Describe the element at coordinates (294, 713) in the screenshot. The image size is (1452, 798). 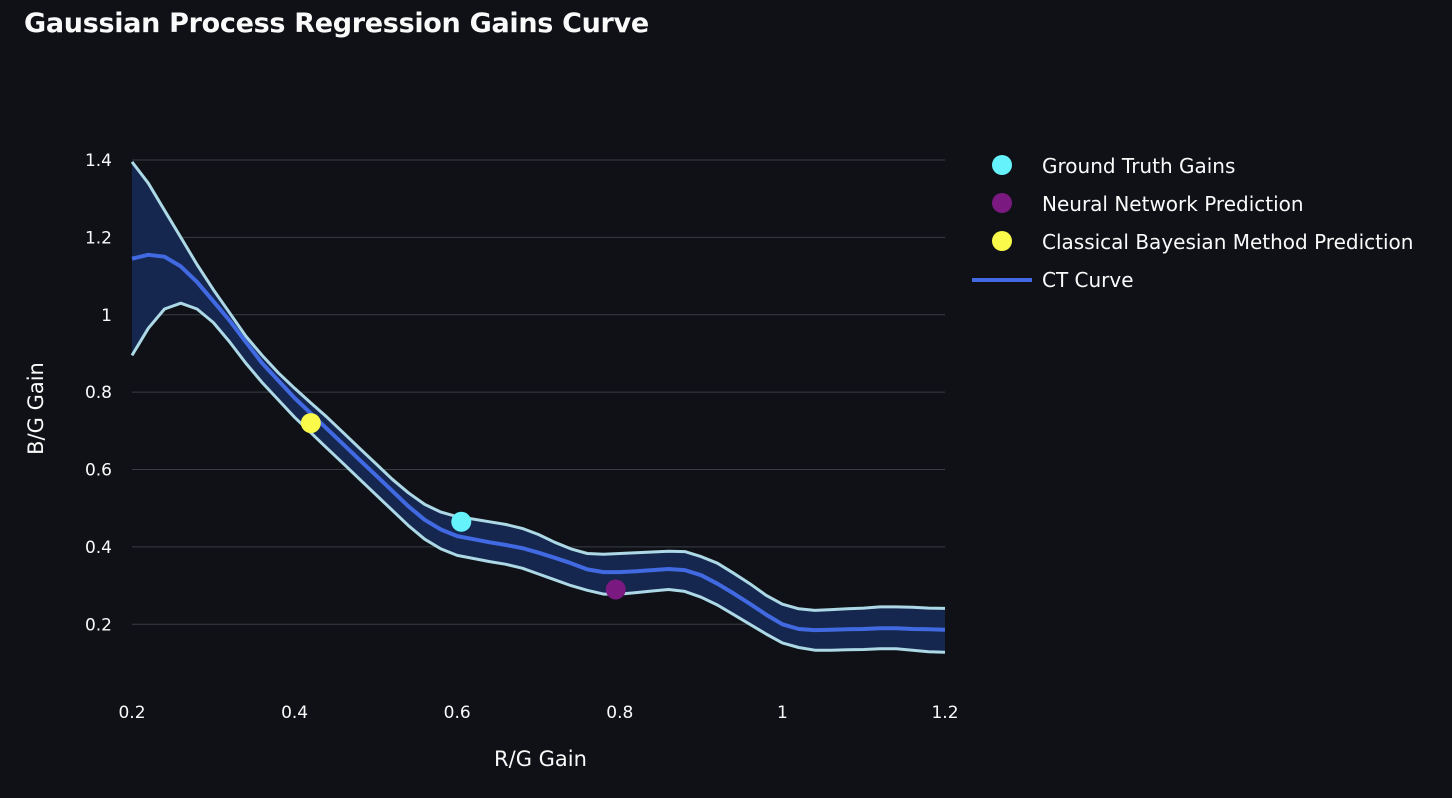
I see `x-tick-label: 0.4` at that location.